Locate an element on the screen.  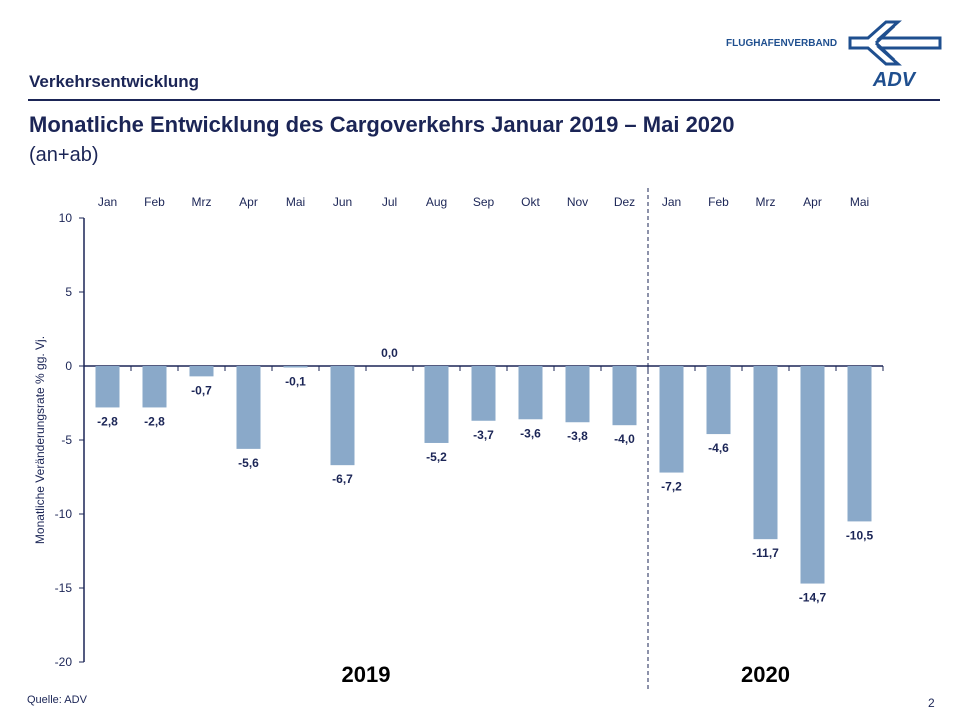
y-tick-label: 5 is located at coordinates (68, 292).